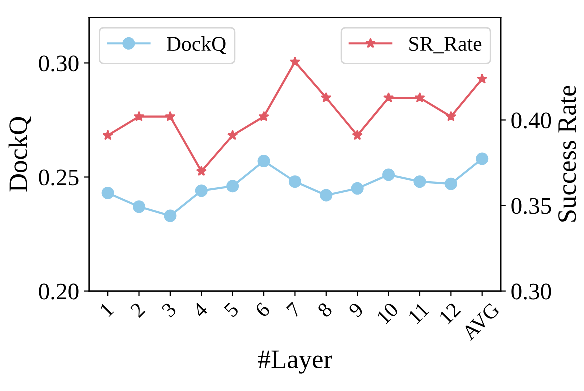  I want to click on x-tick-label: 6, so click(262, 310).